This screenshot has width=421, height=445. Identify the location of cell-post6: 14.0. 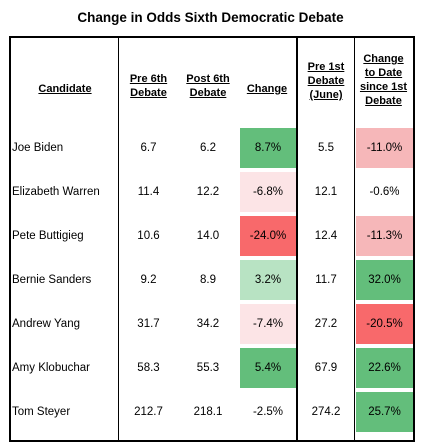
(208, 236).